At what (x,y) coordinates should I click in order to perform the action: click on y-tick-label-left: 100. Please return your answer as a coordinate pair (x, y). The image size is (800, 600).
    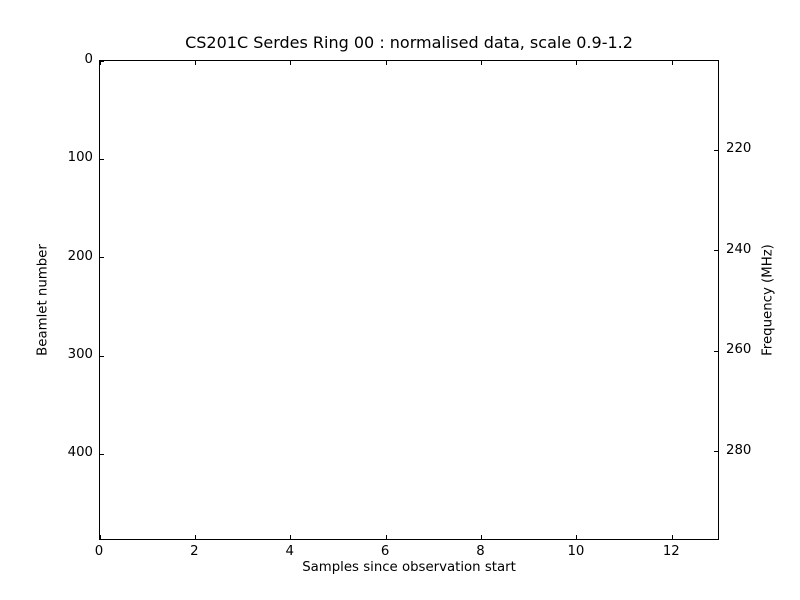
    Looking at the image, I should click on (80, 158).